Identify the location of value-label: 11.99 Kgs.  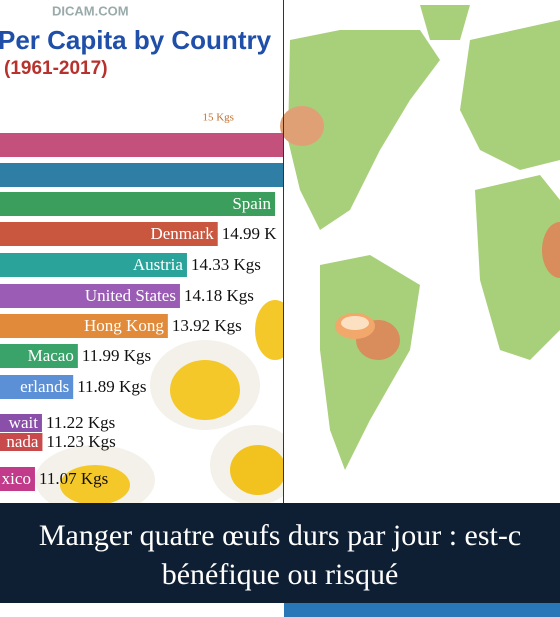
(116, 355).